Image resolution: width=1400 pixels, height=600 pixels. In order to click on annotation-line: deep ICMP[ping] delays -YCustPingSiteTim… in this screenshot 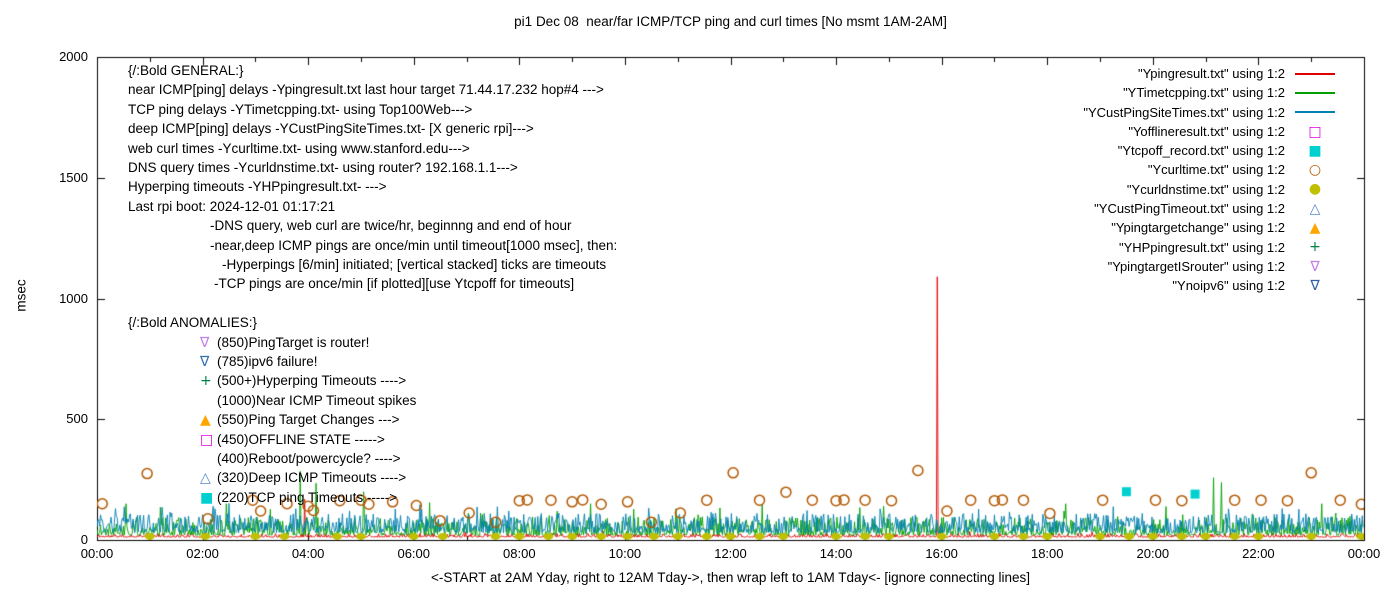, I will do `click(331, 128)`.